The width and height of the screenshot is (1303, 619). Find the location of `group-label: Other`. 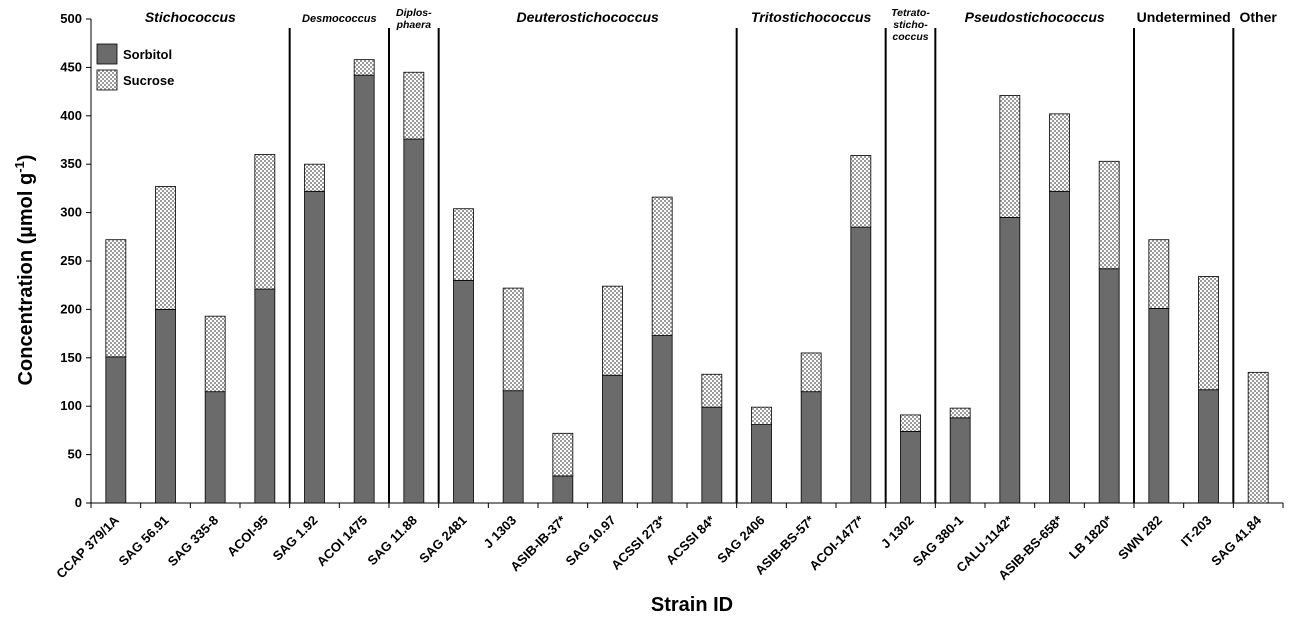

group-label: Other is located at coordinates (1258, 17).